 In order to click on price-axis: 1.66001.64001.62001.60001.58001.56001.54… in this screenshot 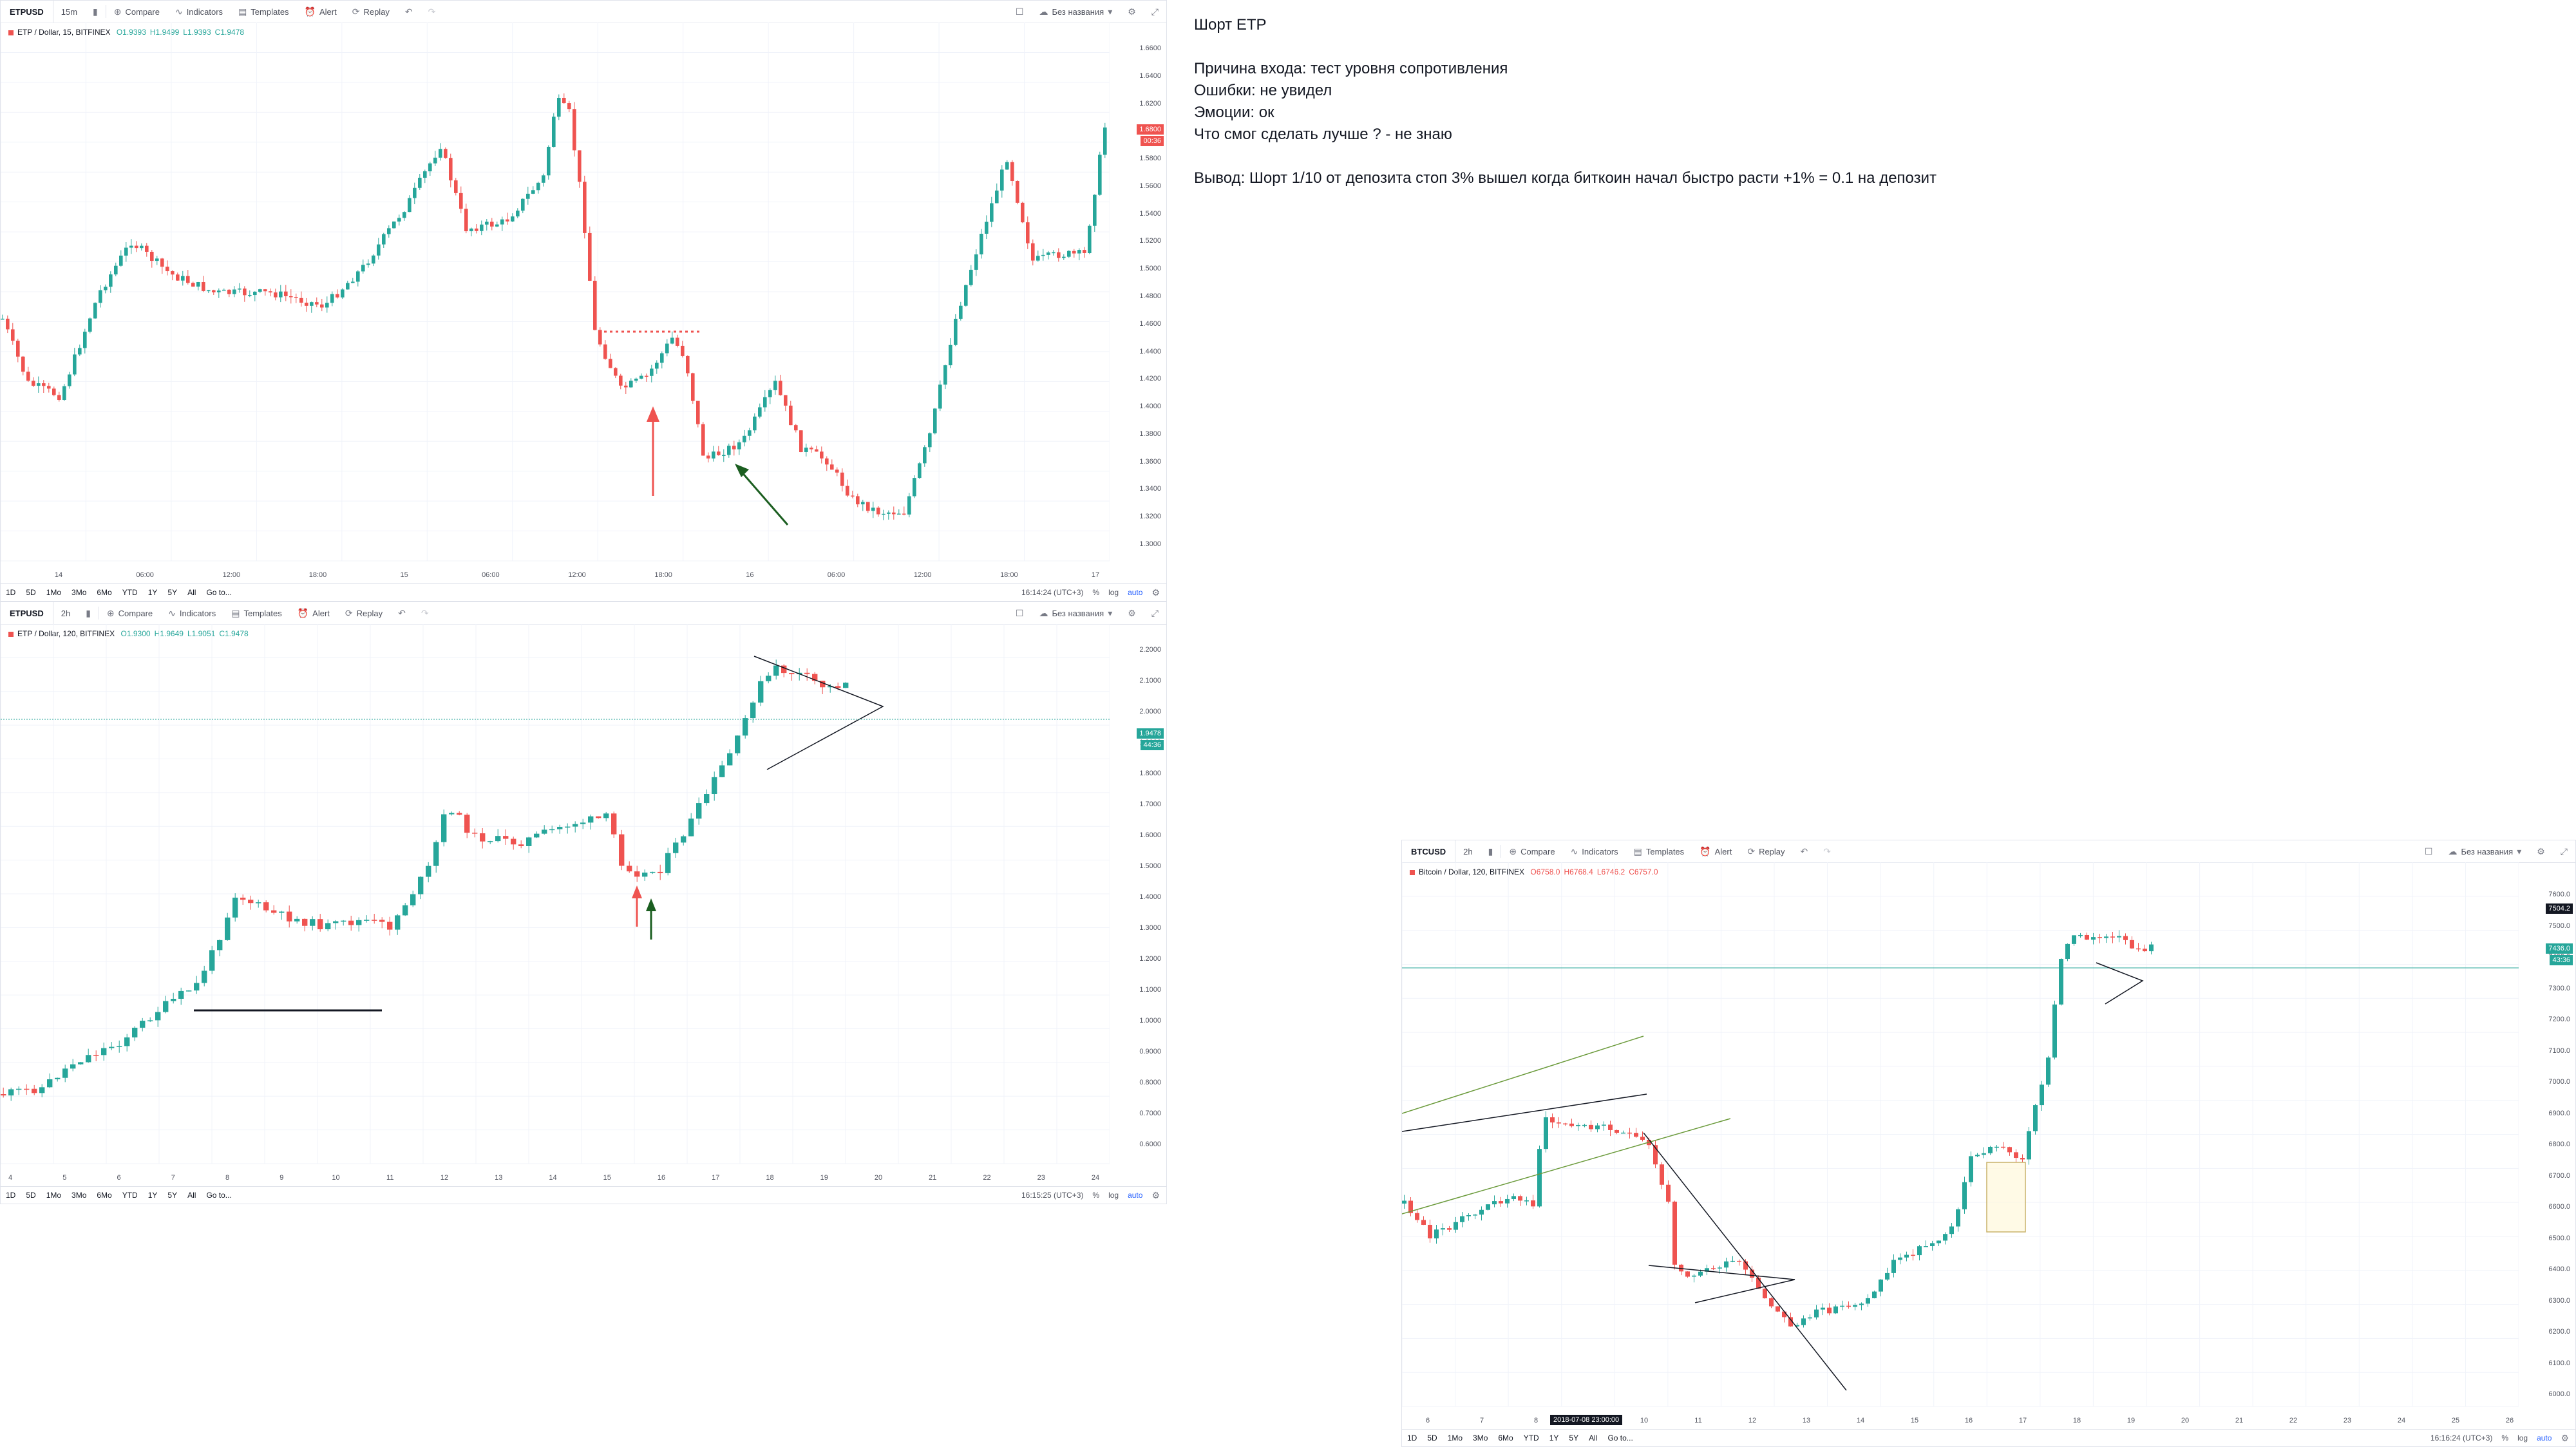, I will do `click(1137, 292)`.